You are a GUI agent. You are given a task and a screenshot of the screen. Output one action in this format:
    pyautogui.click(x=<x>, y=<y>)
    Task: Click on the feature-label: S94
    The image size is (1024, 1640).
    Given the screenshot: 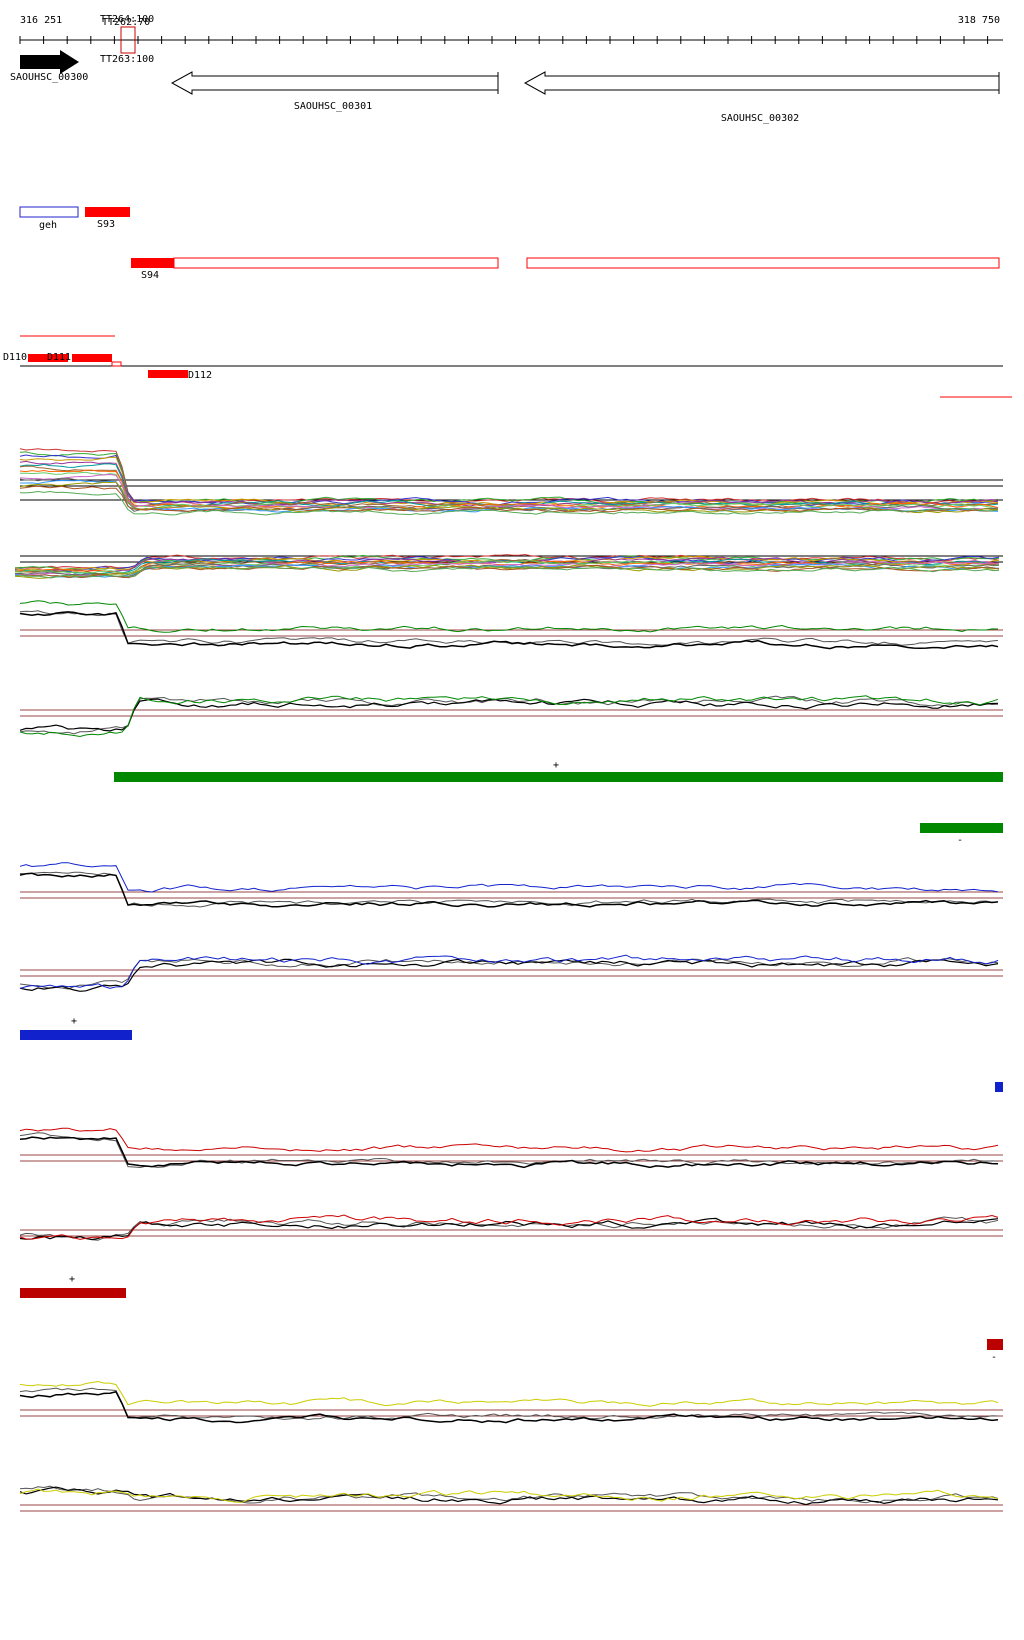 What is the action you would take?
    pyautogui.click(x=150, y=275)
    